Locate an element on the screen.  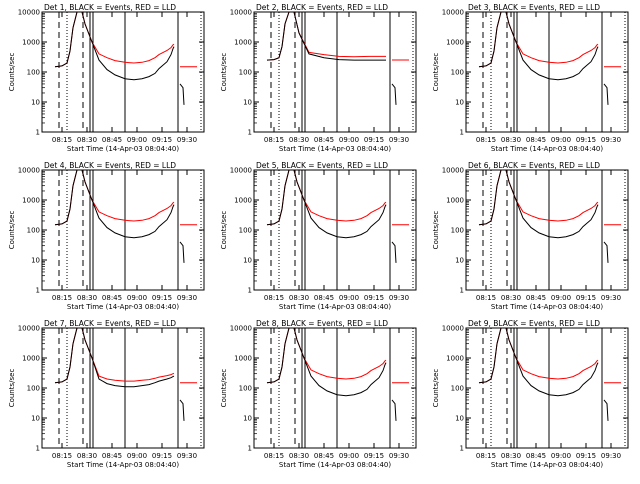
panel-title: Det 6, BLACK = Events, RED = LLD is located at coordinates (534, 165).